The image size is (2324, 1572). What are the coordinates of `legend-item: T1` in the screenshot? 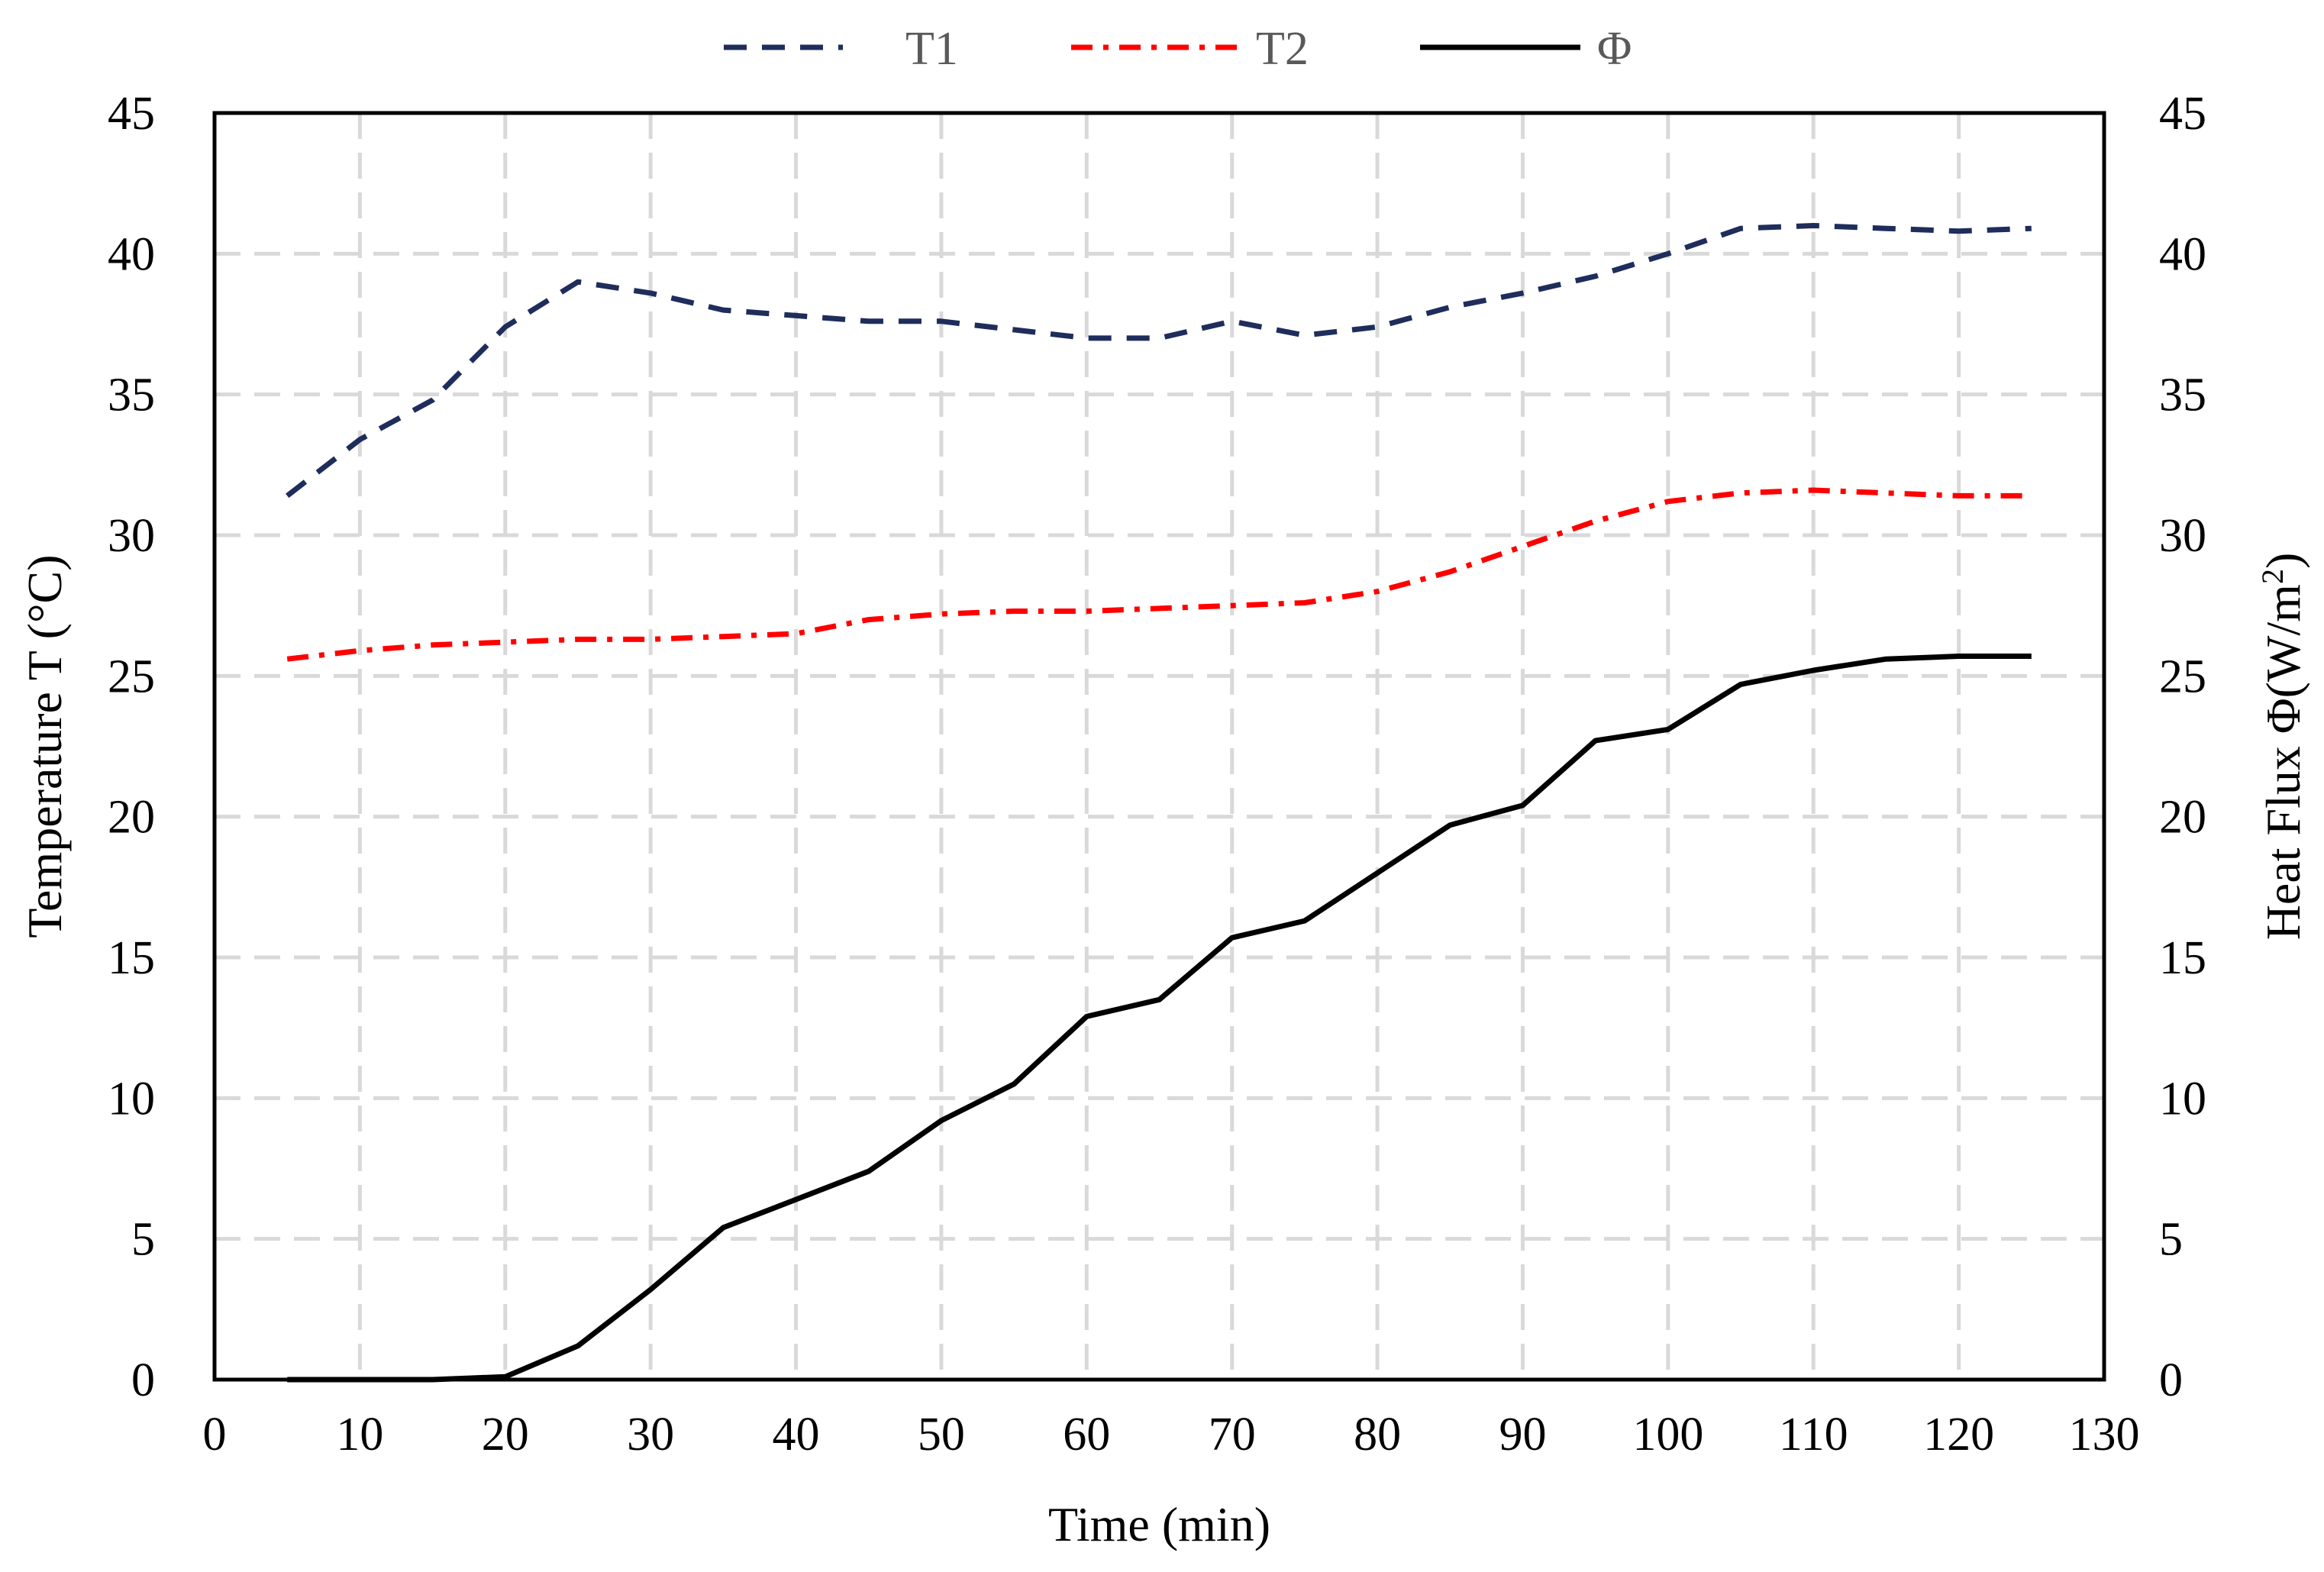 It's located at (841, 49).